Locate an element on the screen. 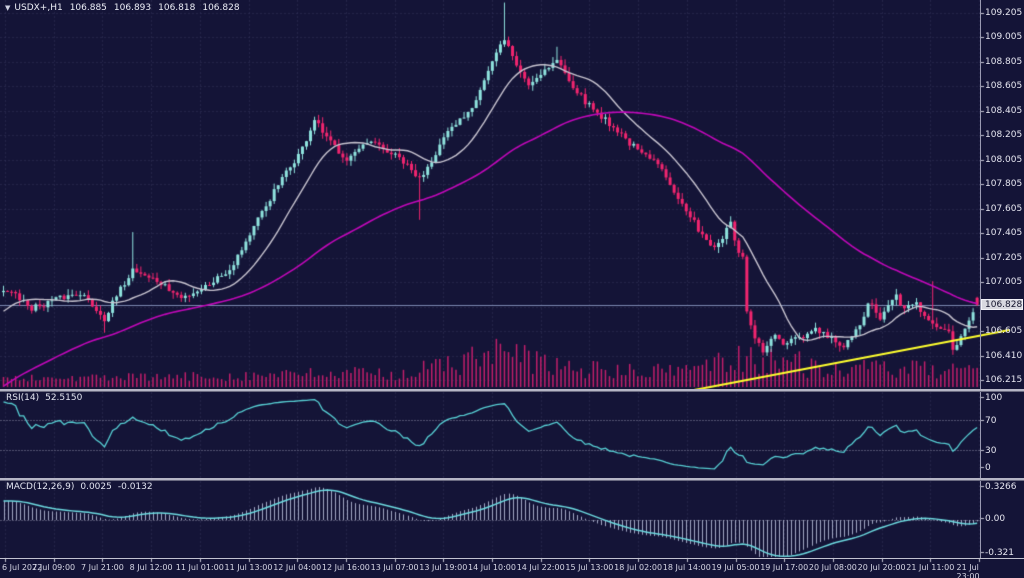 The width and height of the screenshot is (1024, 578). time-axis-label: 15 Jul 13:00 is located at coordinates (589, 567).